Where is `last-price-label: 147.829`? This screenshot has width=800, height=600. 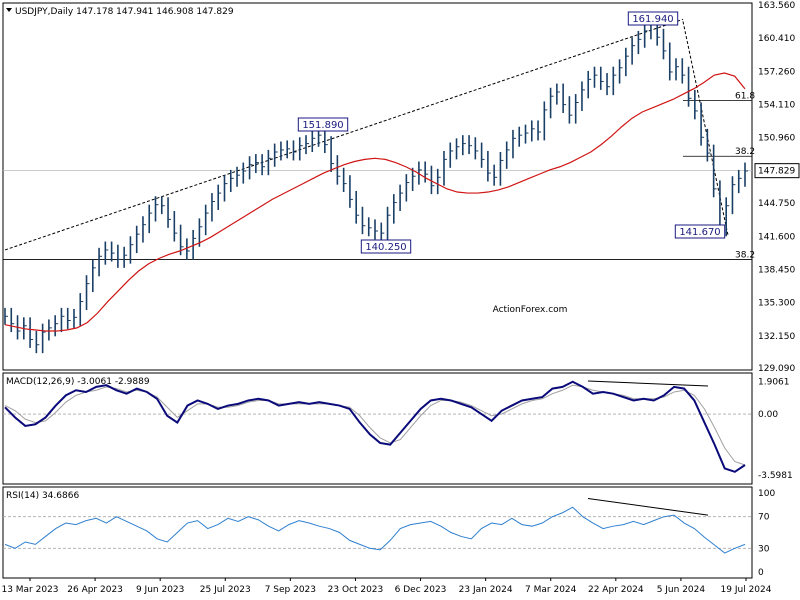 last-price-label: 147.829 is located at coordinates (776, 172).